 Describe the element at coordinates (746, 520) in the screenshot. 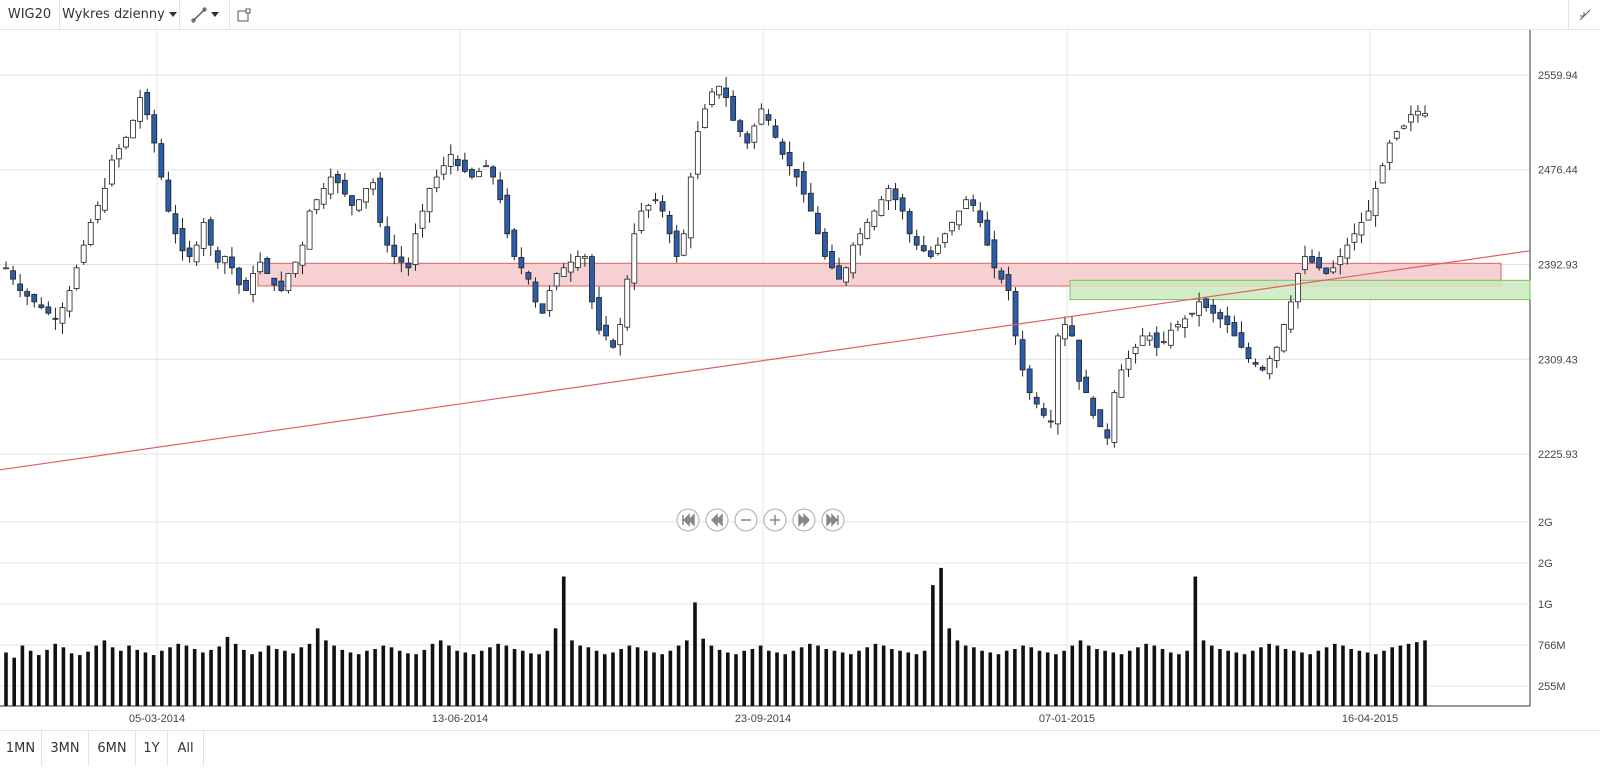

I see `zoom-out-icon` at that location.